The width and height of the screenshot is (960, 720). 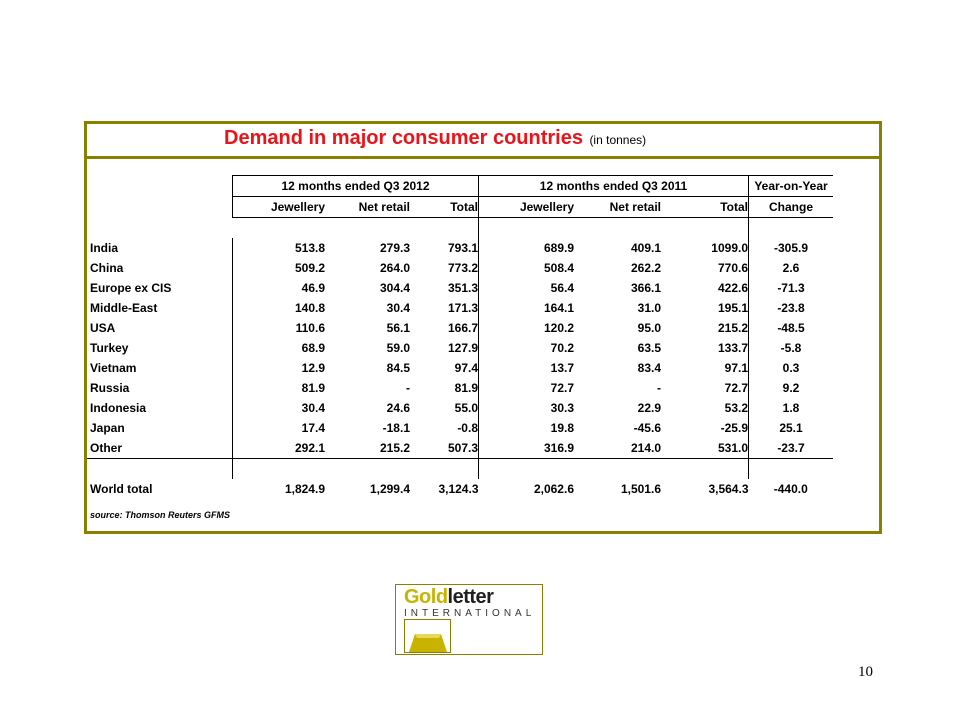 What do you see at coordinates (562, 288) in the screenshot?
I see `cell: 56.4` at bounding box center [562, 288].